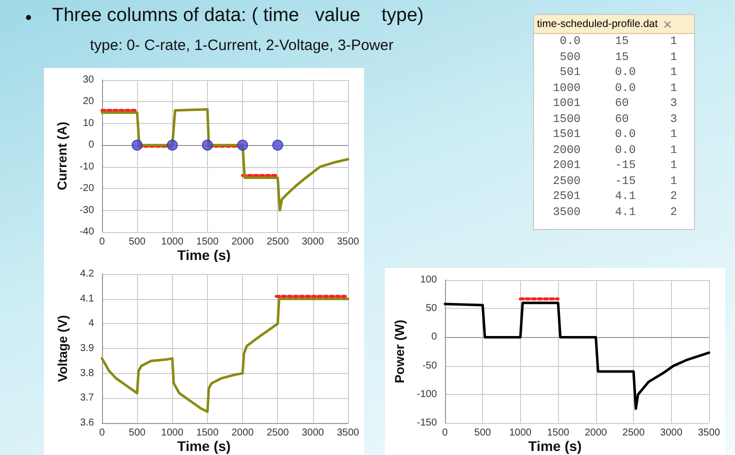  I want to click on y-tick-label: 3.7, so click(87, 398).